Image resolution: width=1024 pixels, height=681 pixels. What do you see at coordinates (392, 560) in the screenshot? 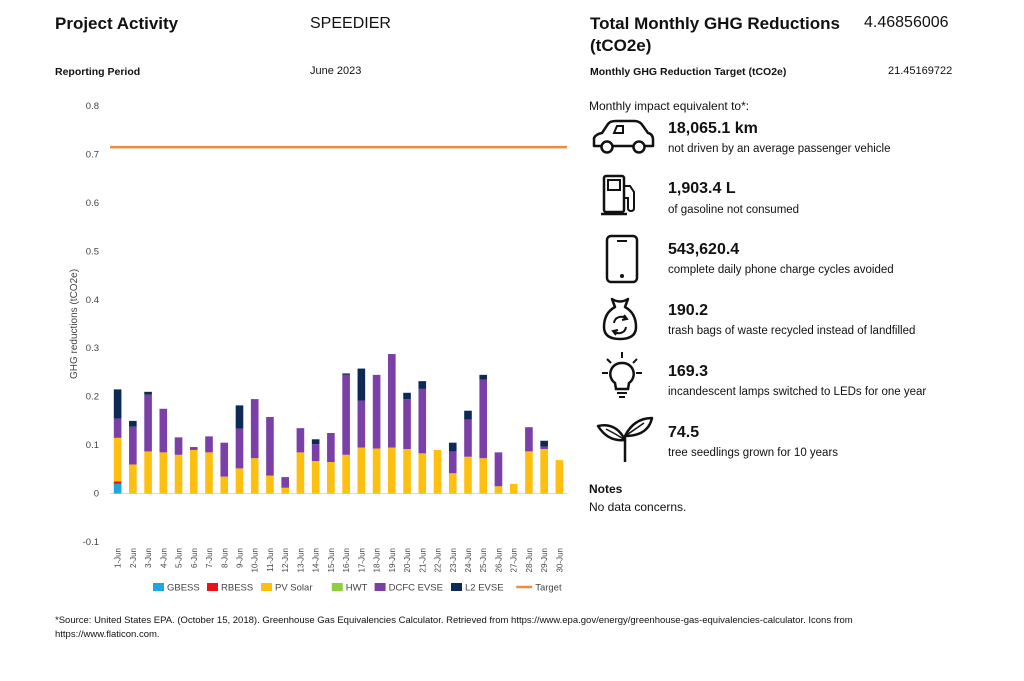
I see `x-tick-label: 19-Jun` at bounding box center [392, 560].